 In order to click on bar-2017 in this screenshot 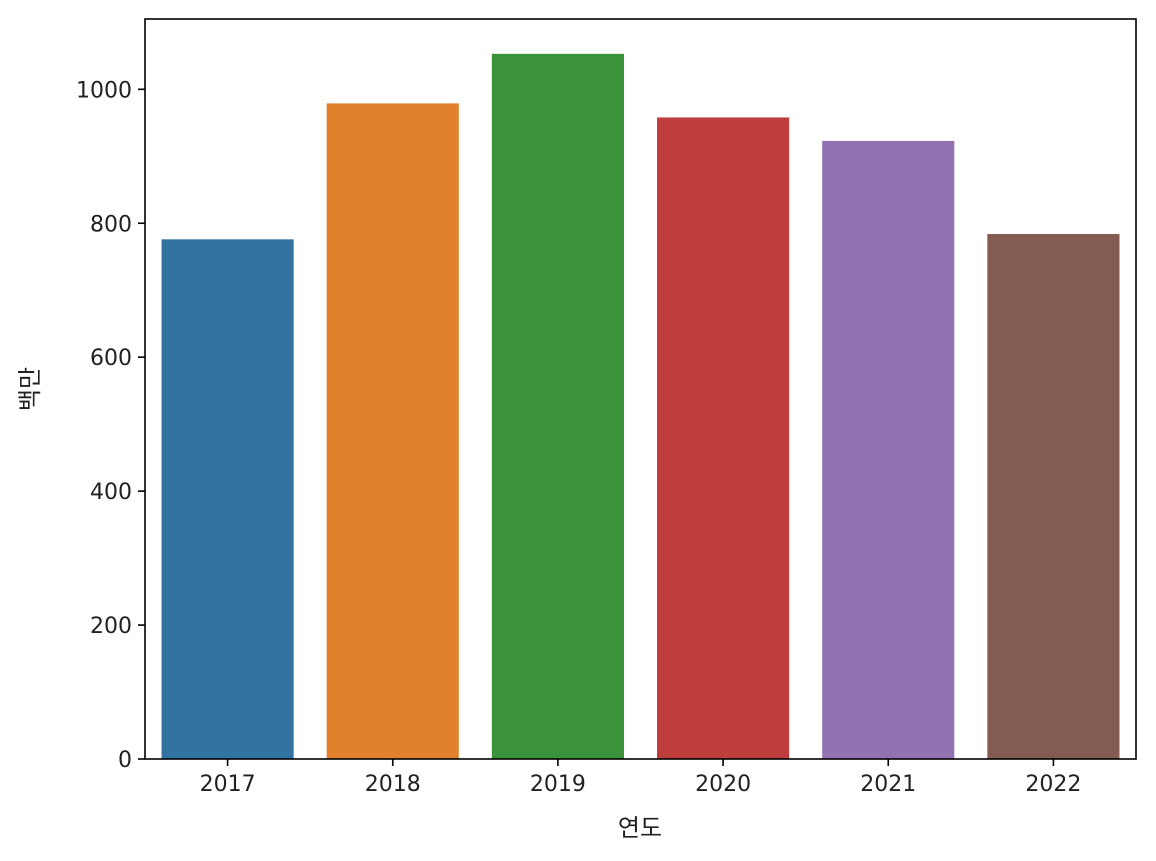, I will do `click(227, 499)`.